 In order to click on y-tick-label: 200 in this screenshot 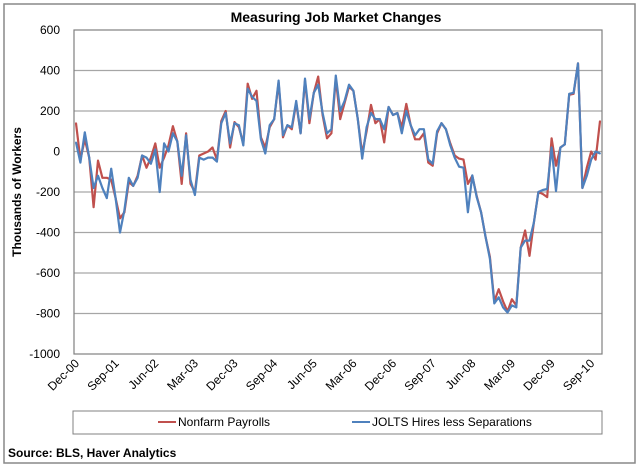, I will do `click(50, 111)`.